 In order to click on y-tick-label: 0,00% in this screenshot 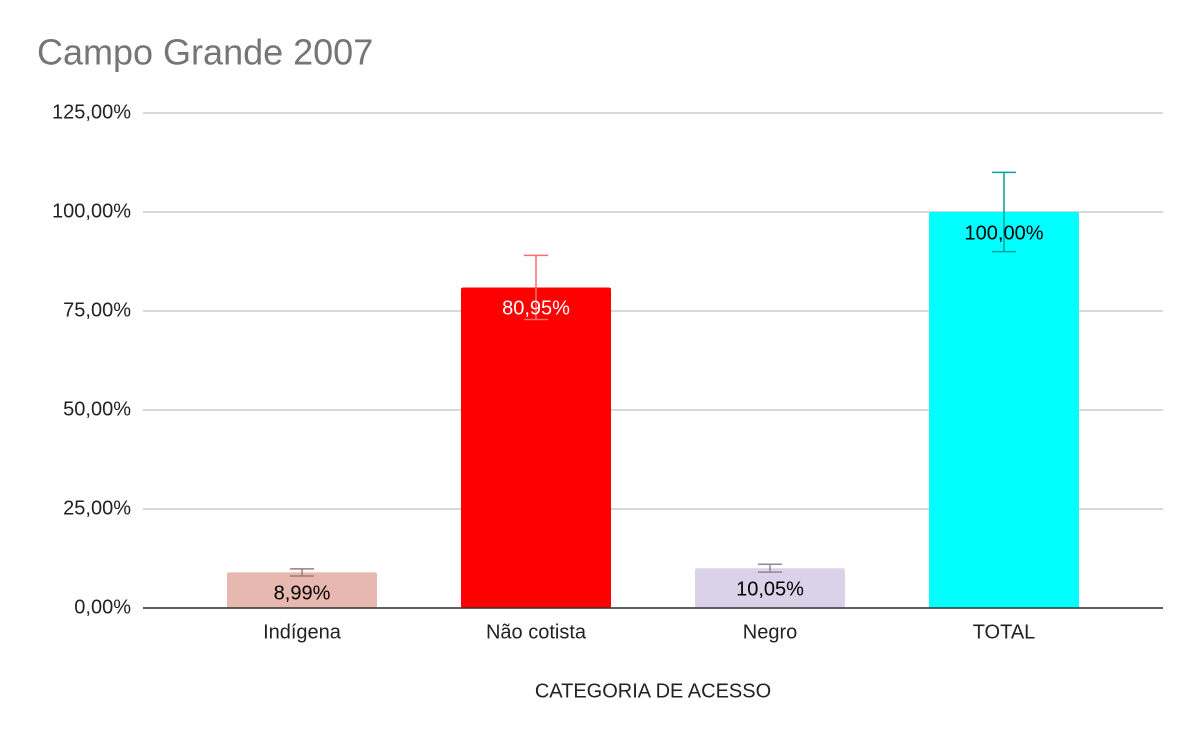, I will do `click(102, 607)`.